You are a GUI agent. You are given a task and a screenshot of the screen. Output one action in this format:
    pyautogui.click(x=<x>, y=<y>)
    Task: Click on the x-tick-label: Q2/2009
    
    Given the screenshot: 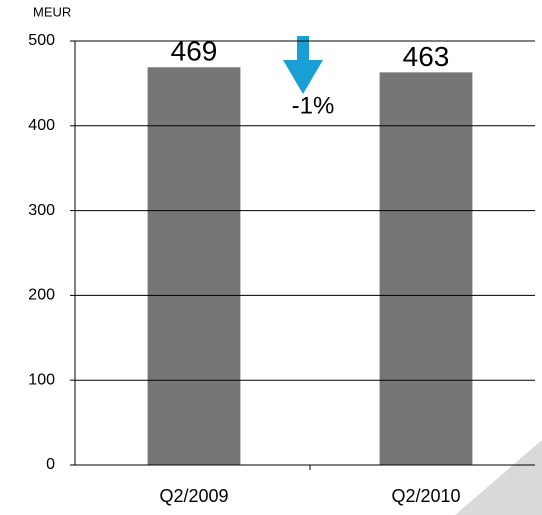 What is the action you would take?
    pyautogui.click(x=193, y=496)
    